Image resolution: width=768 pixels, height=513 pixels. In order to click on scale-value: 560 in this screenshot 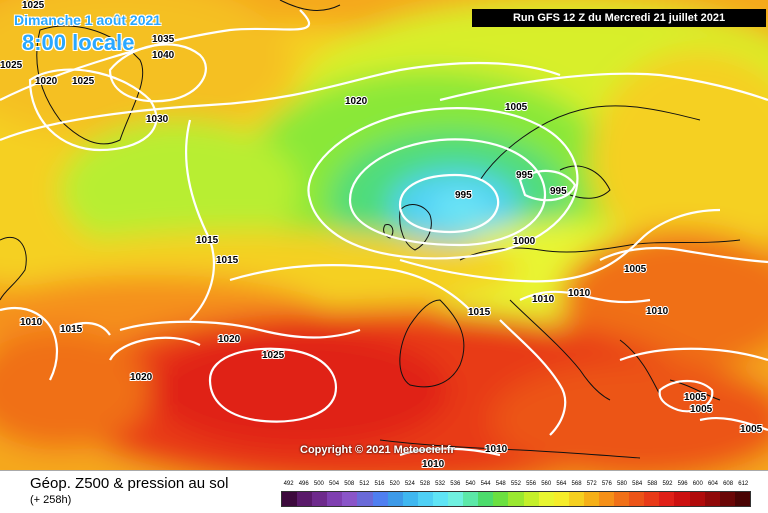, I will do `click(546, 484)`.